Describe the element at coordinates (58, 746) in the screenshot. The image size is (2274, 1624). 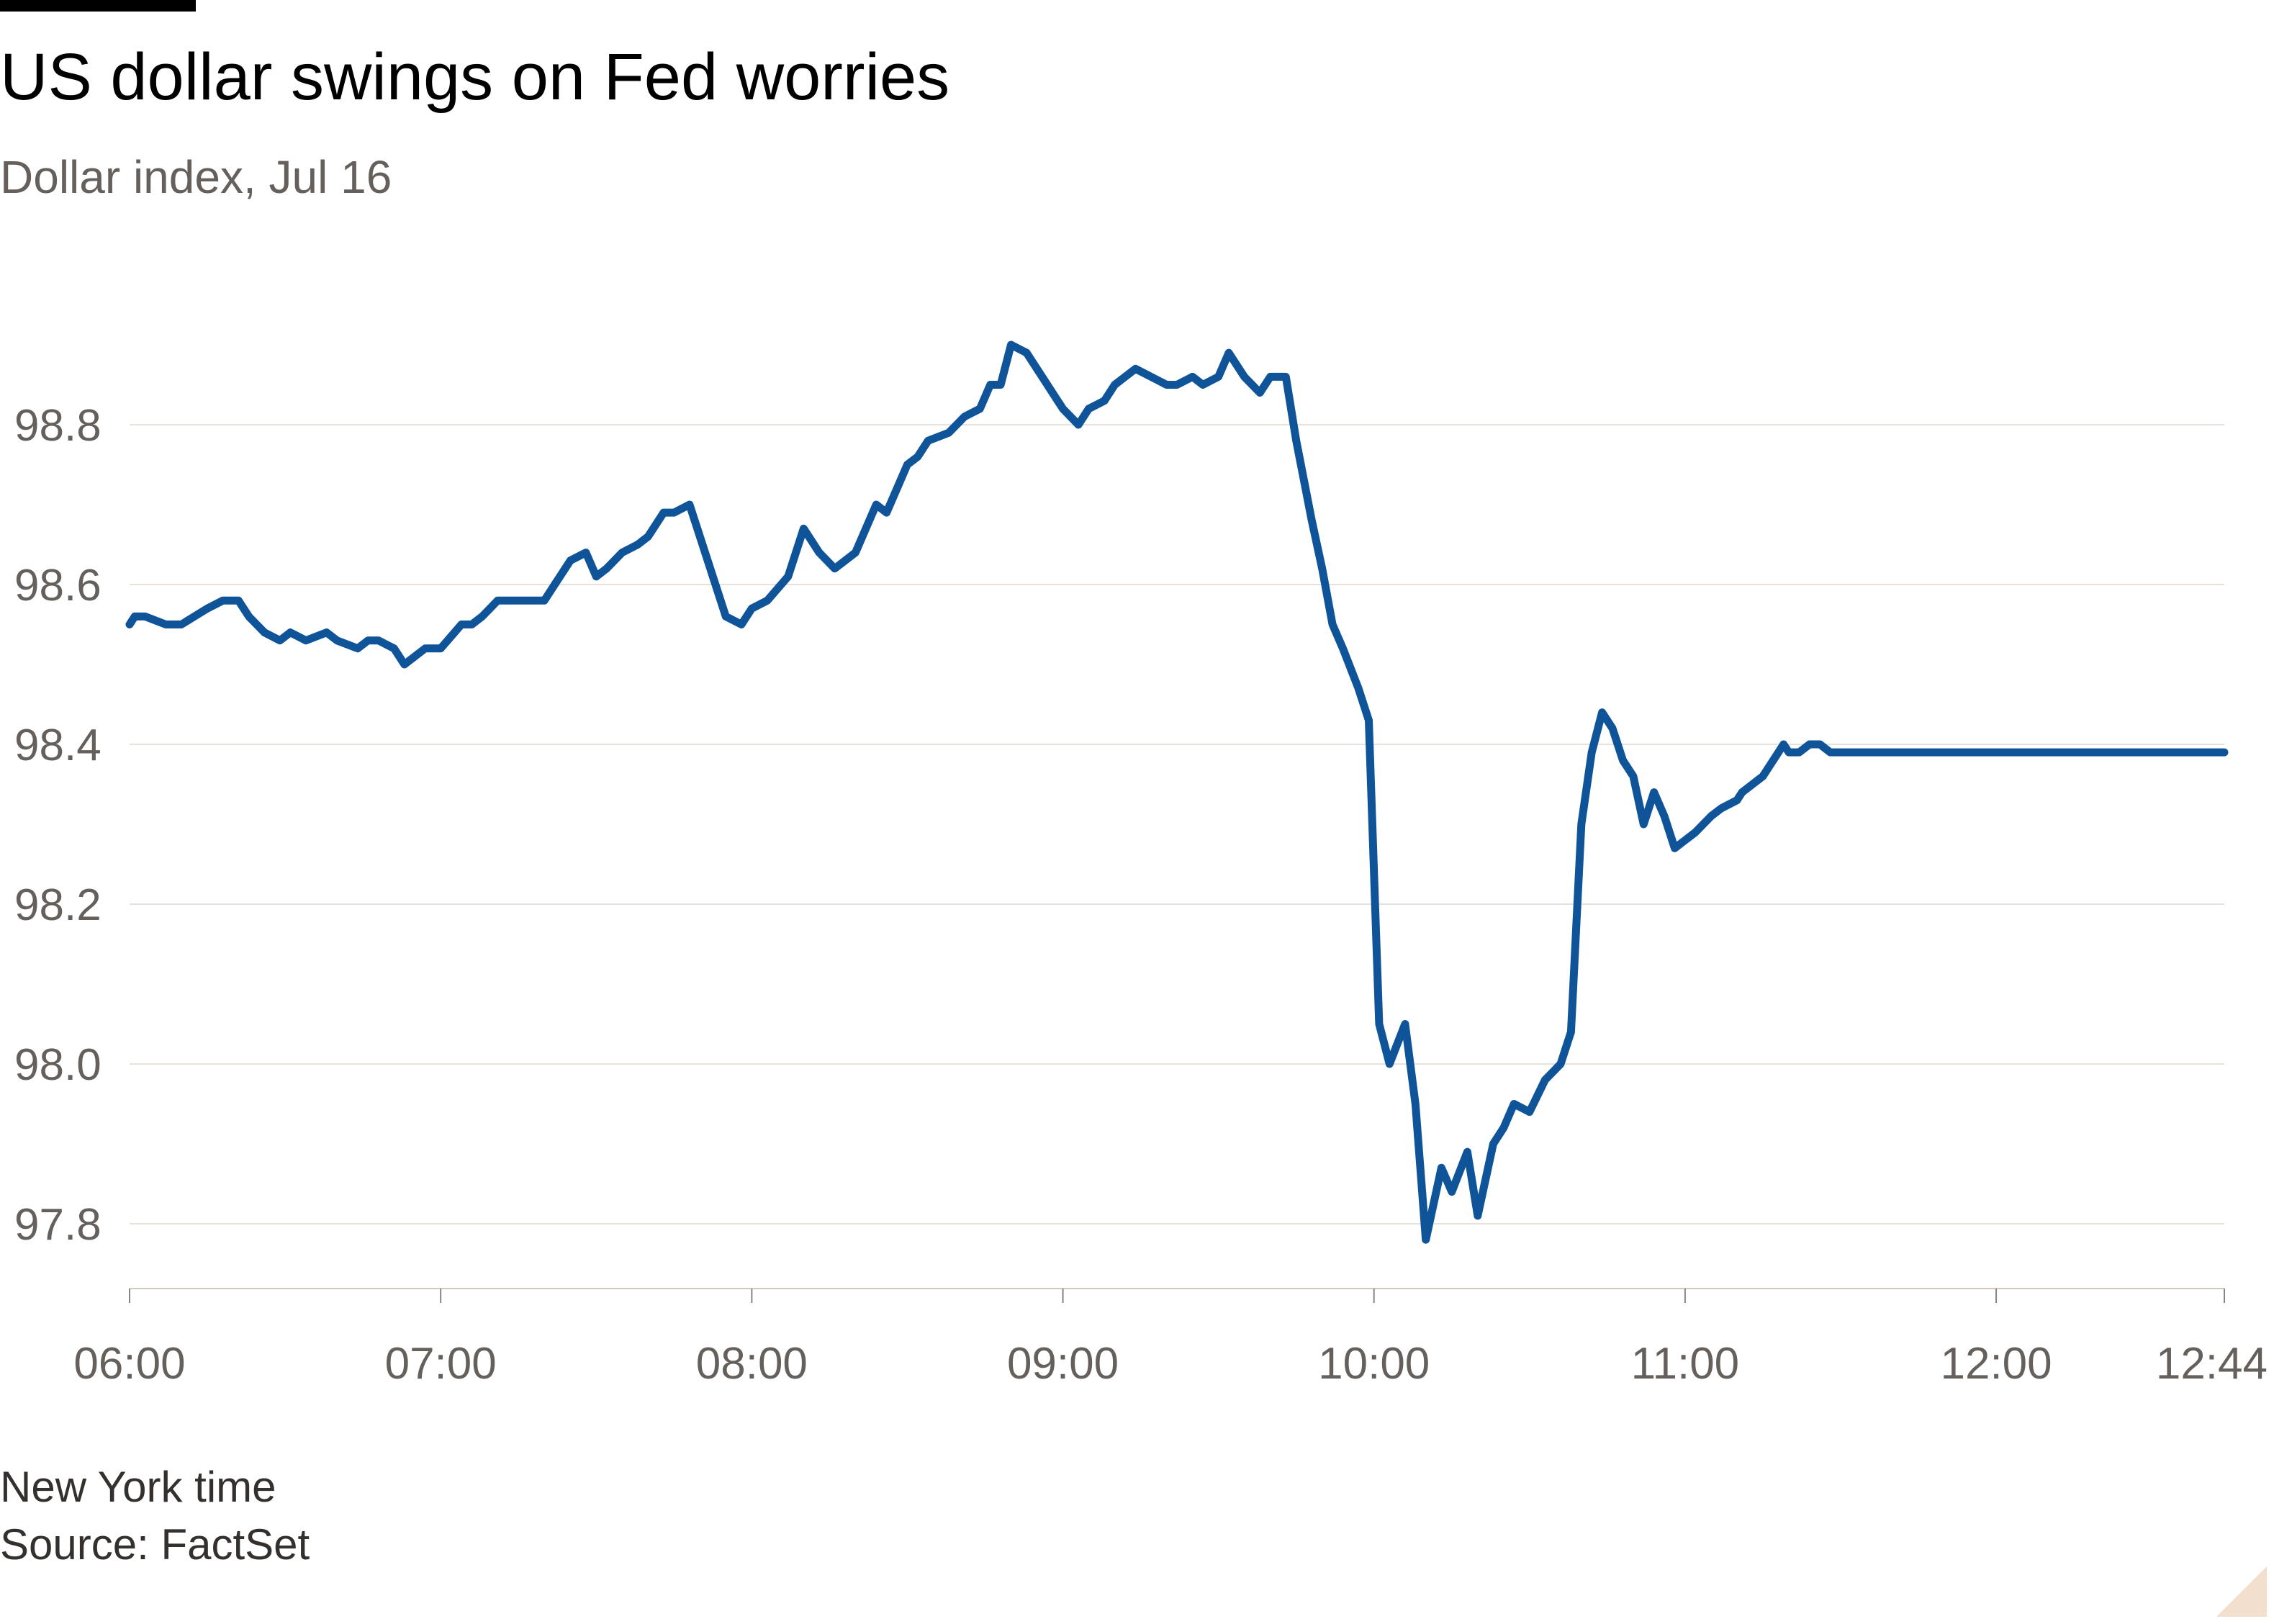
I see `y-tick-label: 98.4` at that location.